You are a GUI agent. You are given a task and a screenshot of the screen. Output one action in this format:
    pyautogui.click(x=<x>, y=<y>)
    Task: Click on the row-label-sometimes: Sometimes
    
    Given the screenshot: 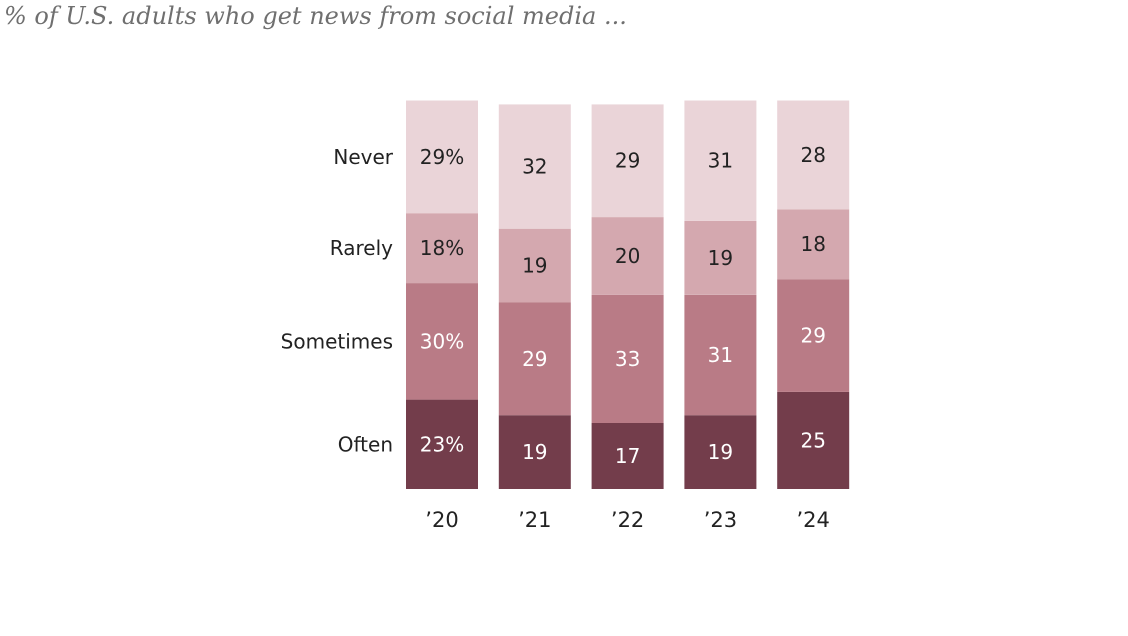 What is the action you would take?
    pyautogui.click(x=337, y=341)
    